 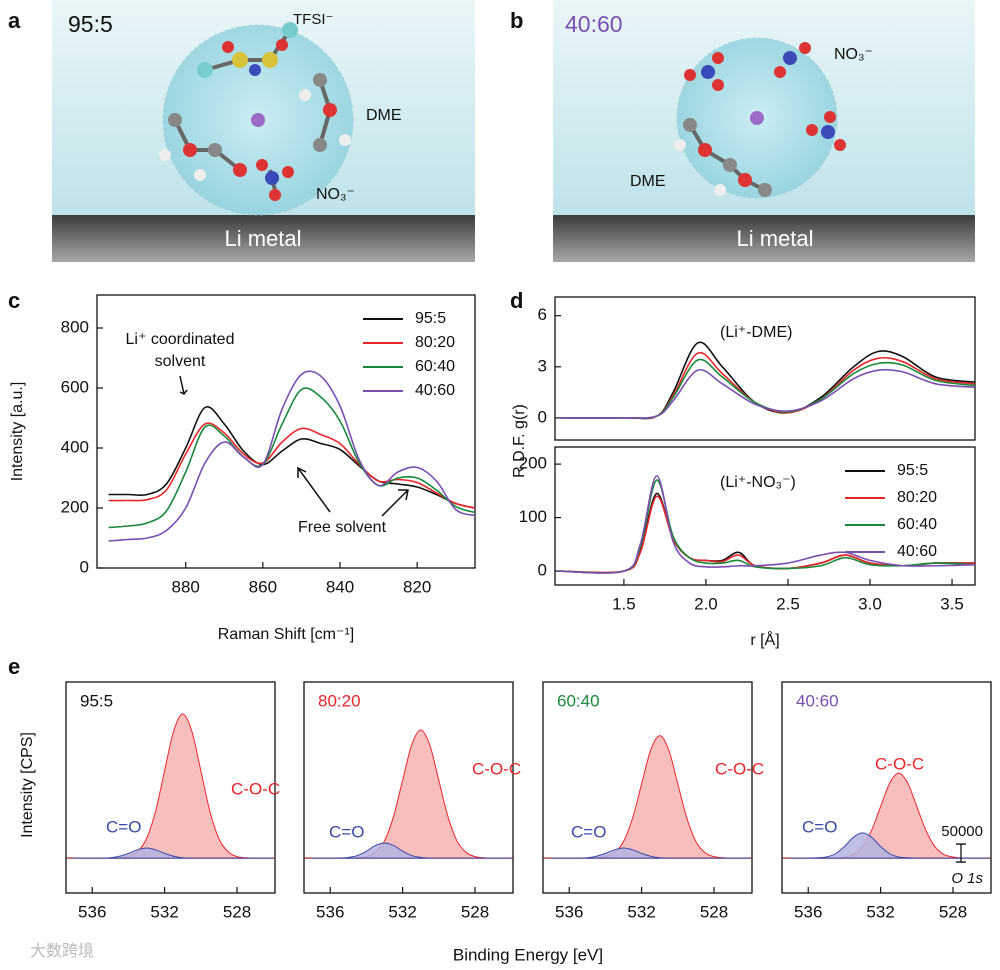 I want to click on subplot-label: 60:40, so click(x=578, y=700).